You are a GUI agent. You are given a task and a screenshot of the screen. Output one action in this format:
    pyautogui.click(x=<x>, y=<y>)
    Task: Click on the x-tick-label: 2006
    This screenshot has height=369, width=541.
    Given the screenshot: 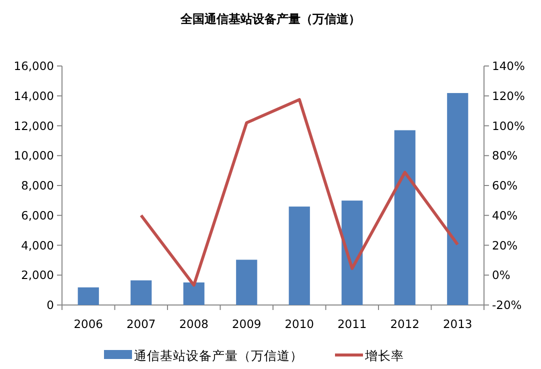 What is the action you would take?
    pyautogui.click(x=89, y=324)
    